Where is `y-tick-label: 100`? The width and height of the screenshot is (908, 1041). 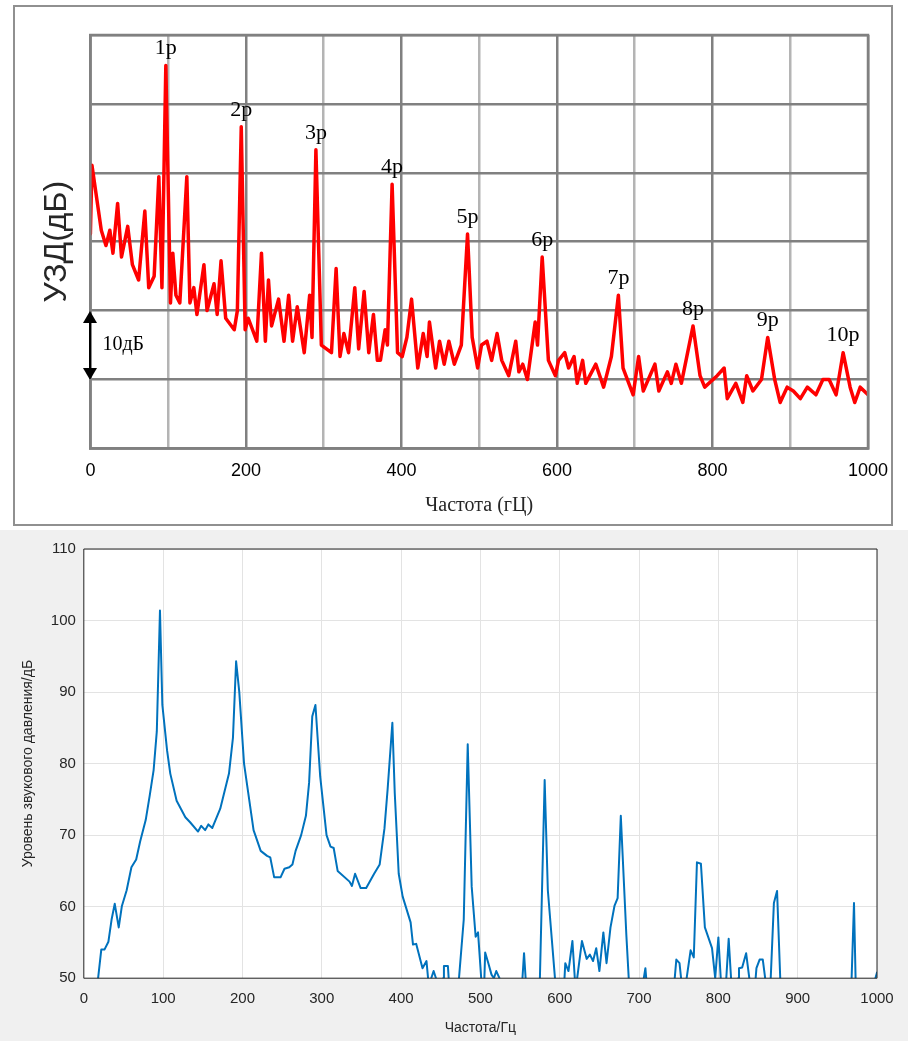 y-tick-label: 100 is located at coordinates (63, 619).